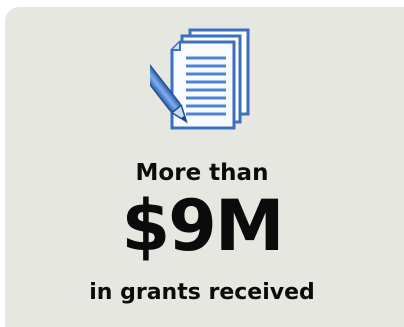 This screenshot has height=327, width=404. I want to click on stat-prefix: More than, so click(202, 173).